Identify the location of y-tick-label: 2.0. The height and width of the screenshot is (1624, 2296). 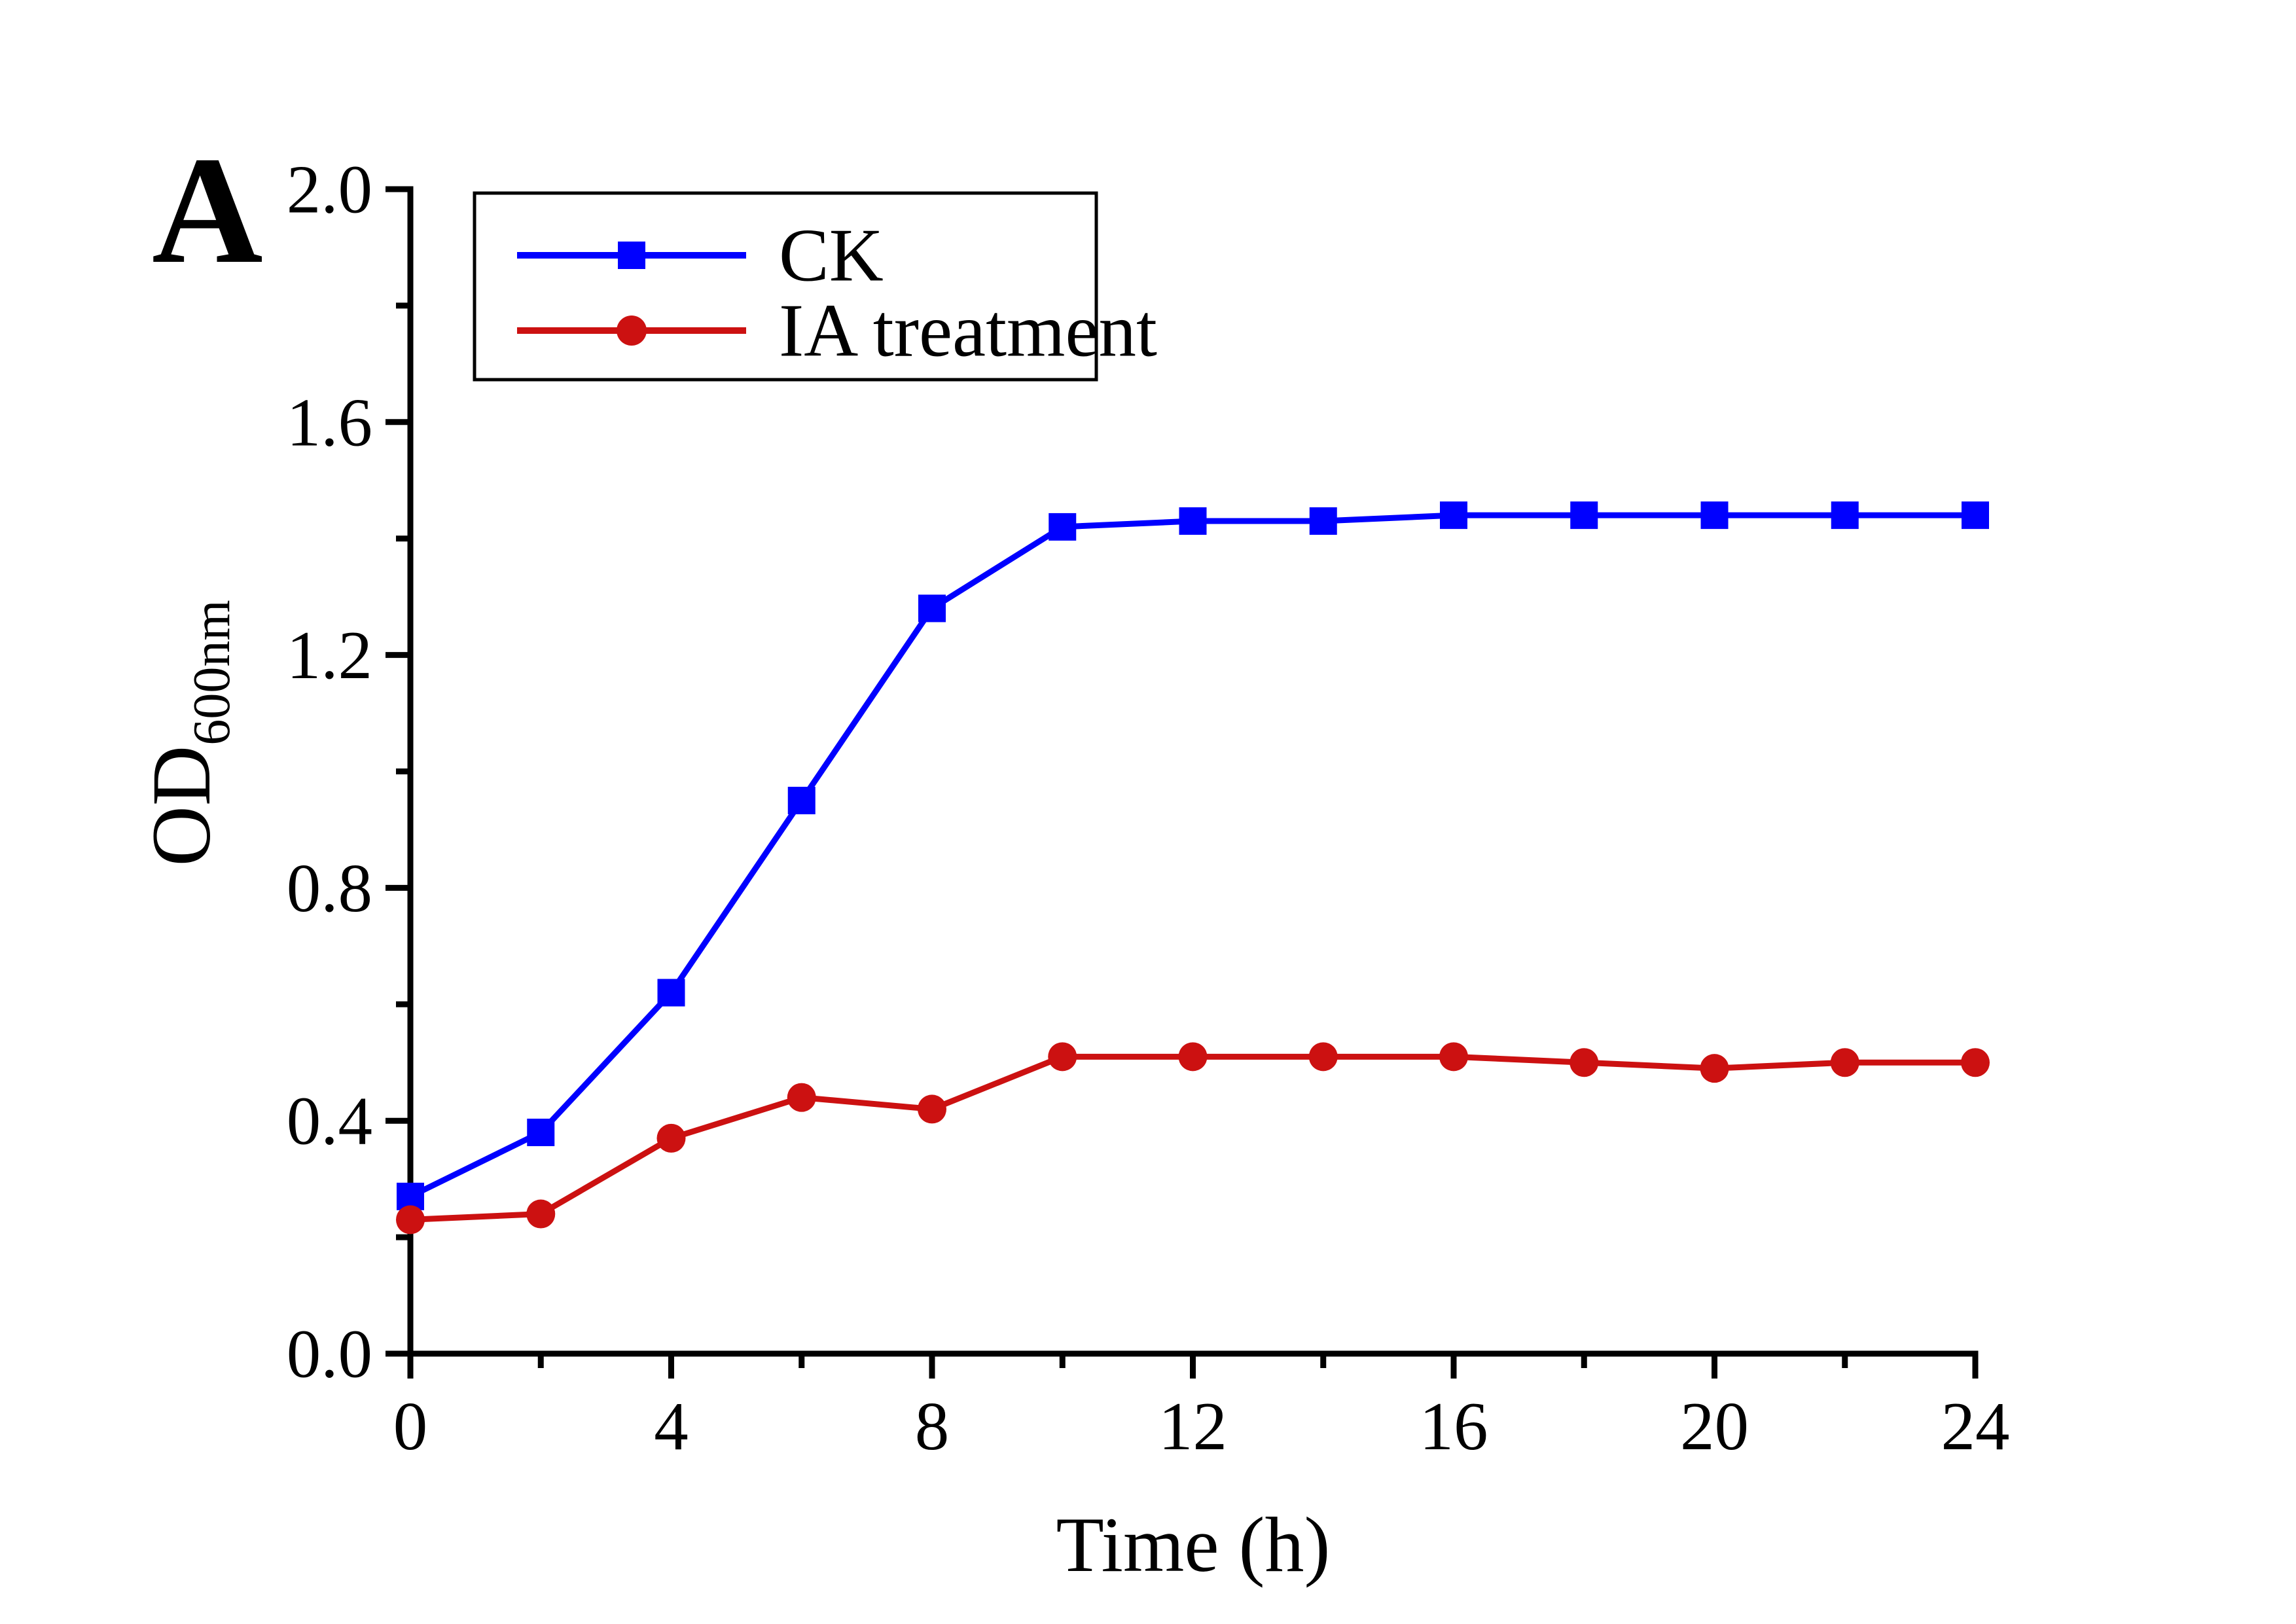
(329, 189).